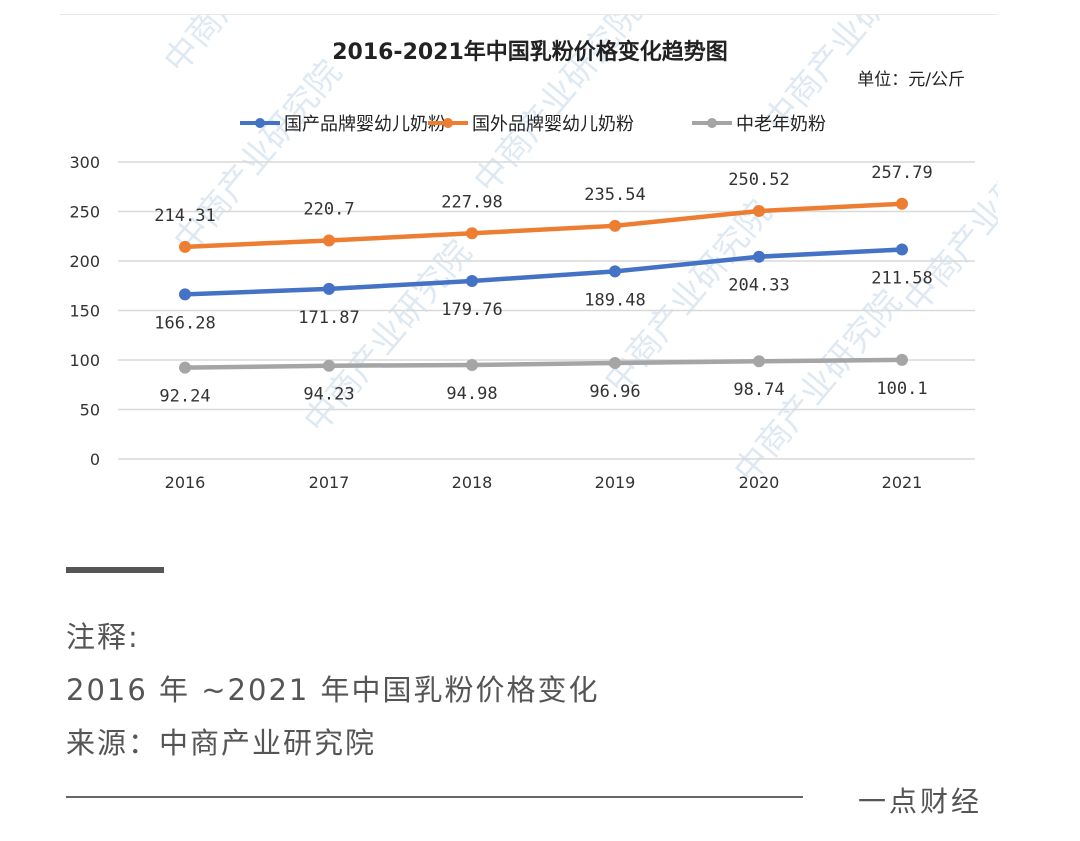 The width and height of the screenshot is (1080, 841). I want to click on x-tick-label: 2017, so click(329, 482).